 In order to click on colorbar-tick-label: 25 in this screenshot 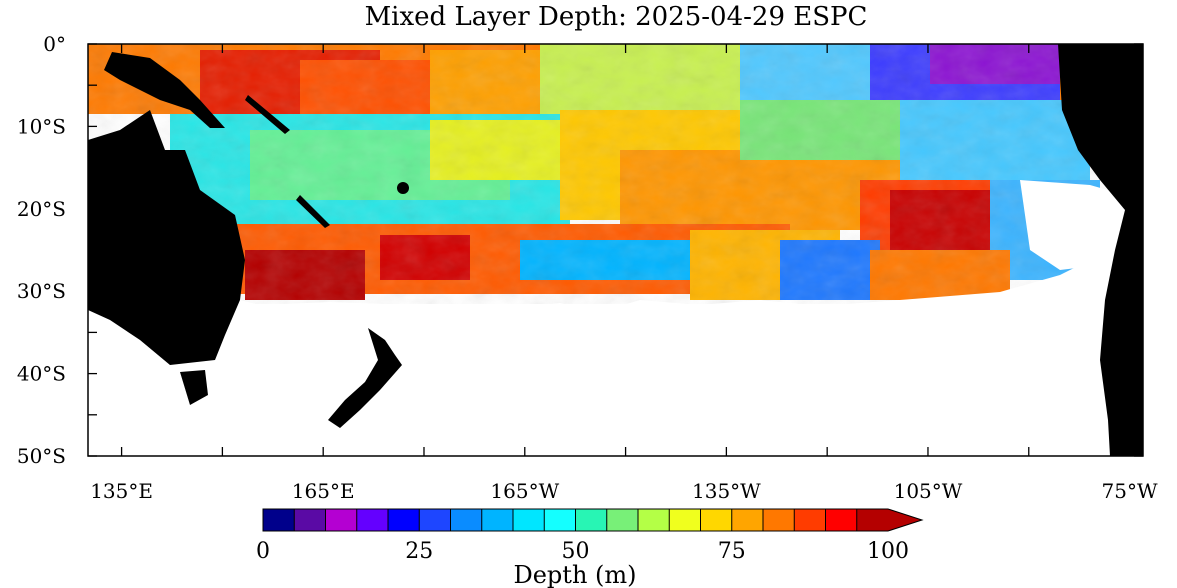, I will do `click(419, 551)`.